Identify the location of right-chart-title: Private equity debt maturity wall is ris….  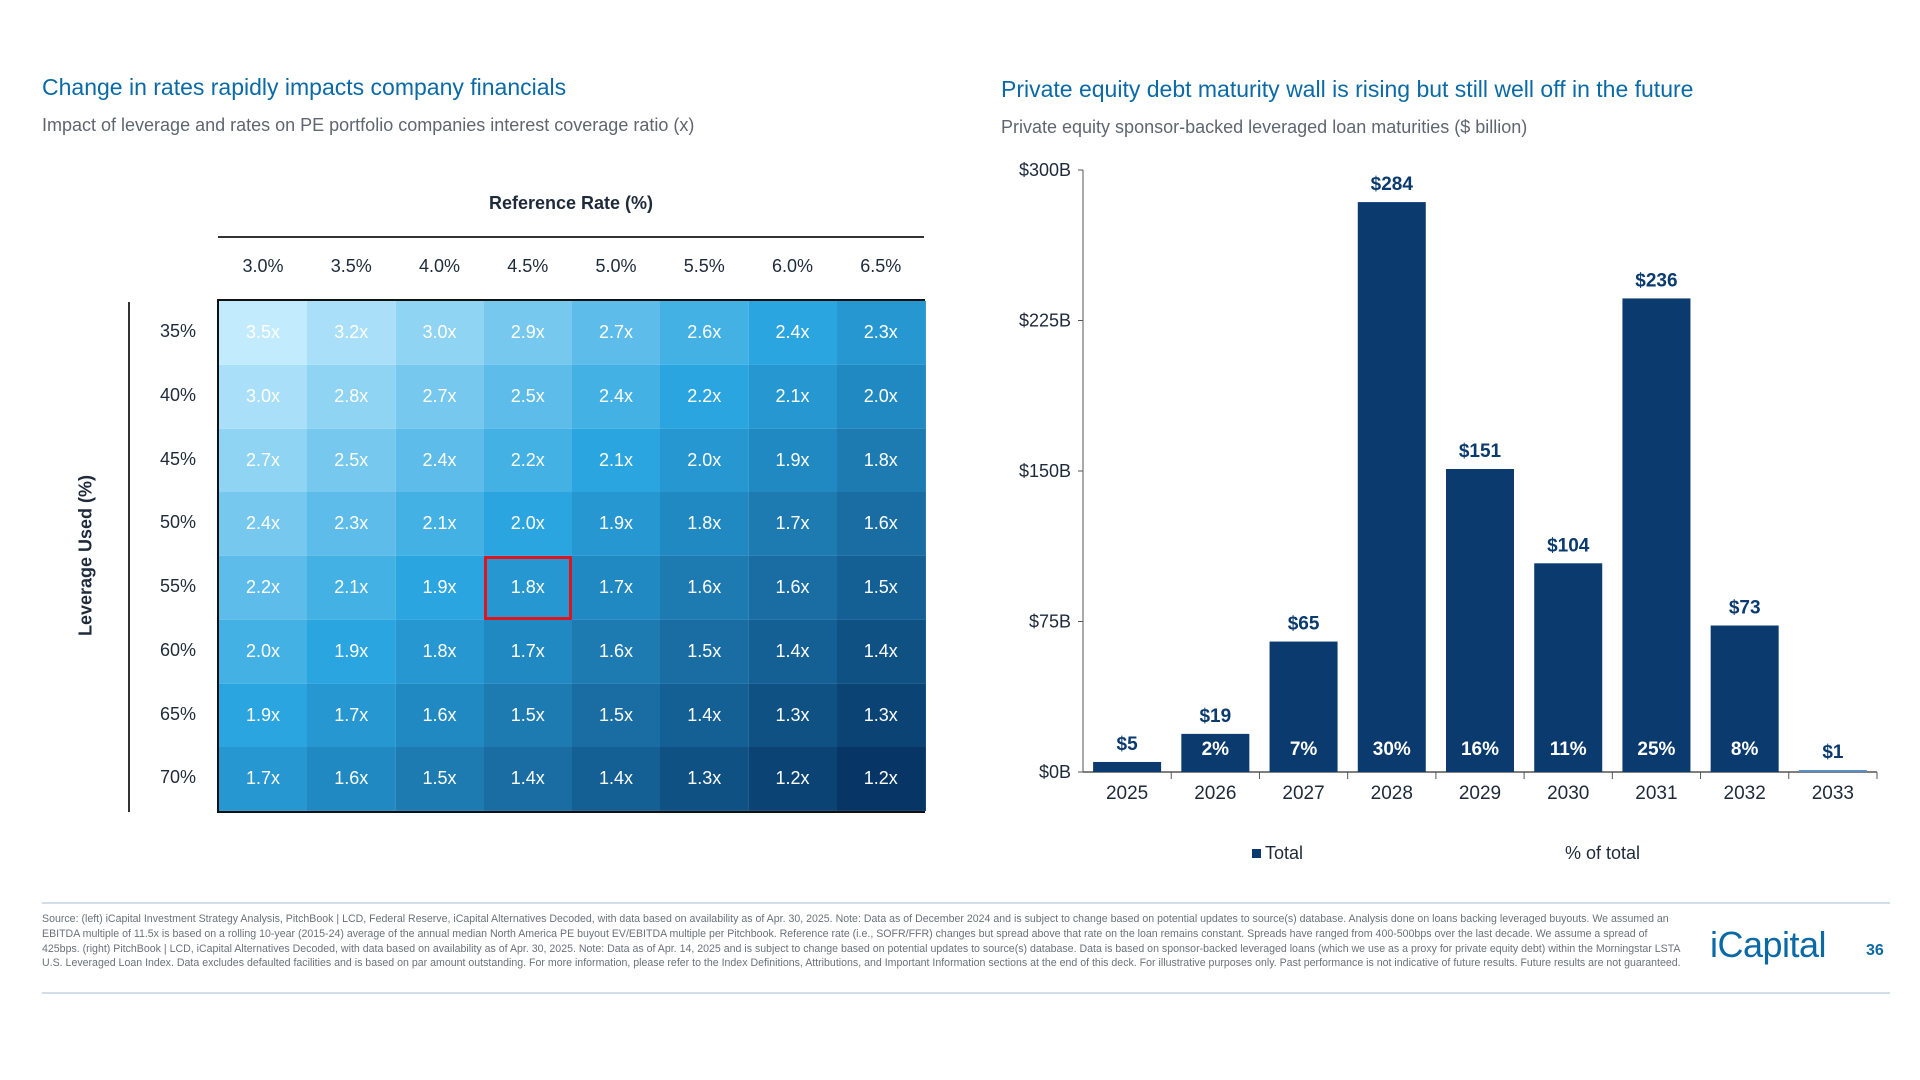
(1347, 89).